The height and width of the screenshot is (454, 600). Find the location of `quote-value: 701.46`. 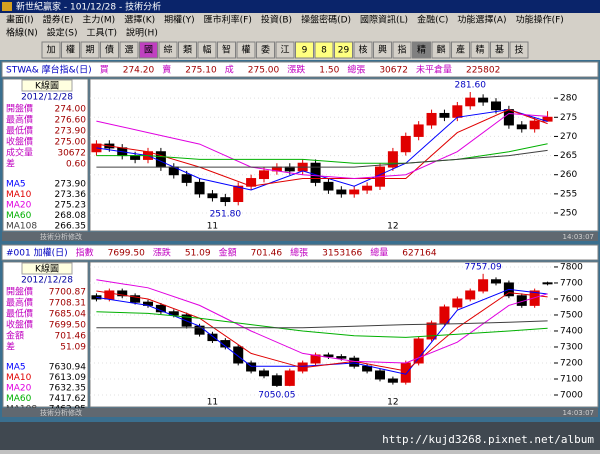

quote-value: 701.46 is located at coordinates (71, 337).